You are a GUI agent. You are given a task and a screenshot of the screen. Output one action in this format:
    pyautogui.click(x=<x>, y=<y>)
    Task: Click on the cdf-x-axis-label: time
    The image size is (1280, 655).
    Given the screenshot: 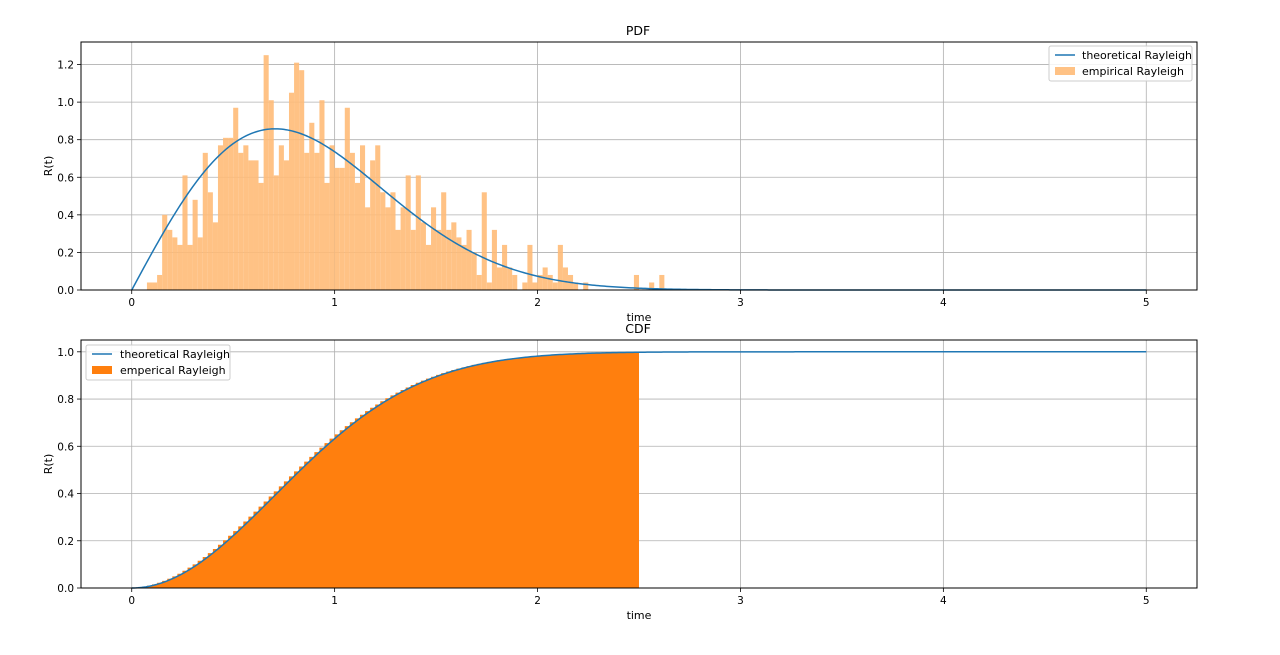 What is the action you would take?
    pyautogui.click(x=639, y=615)
    